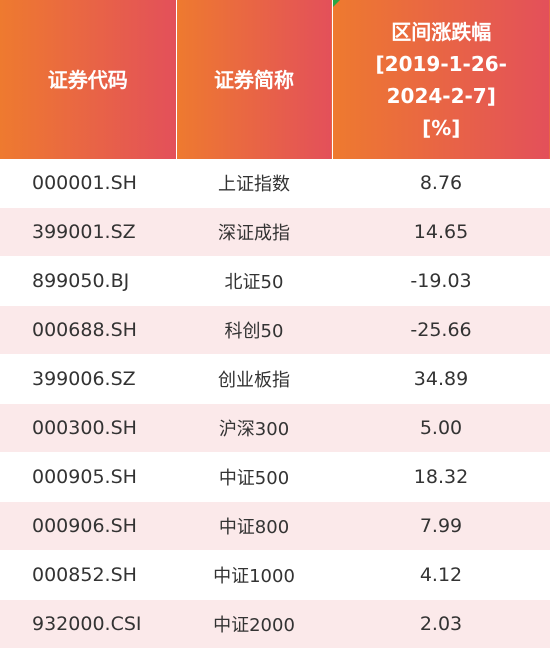 The height and width of the screenshot is (656, 550). Describe the element at coordinates (441, 127) in the screenshot. I see `header-change-line-4: [%]` at that location.